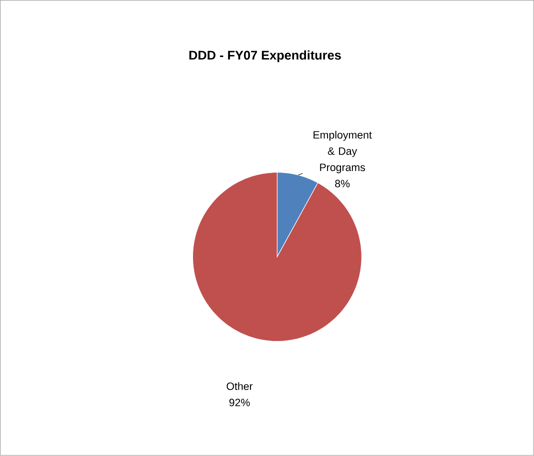 This screenshot has width=534, height=456. What do you see at coordinates (239, 402) in the screenshot?
I see `data-label: 92%` at bounding box center [239, 402].